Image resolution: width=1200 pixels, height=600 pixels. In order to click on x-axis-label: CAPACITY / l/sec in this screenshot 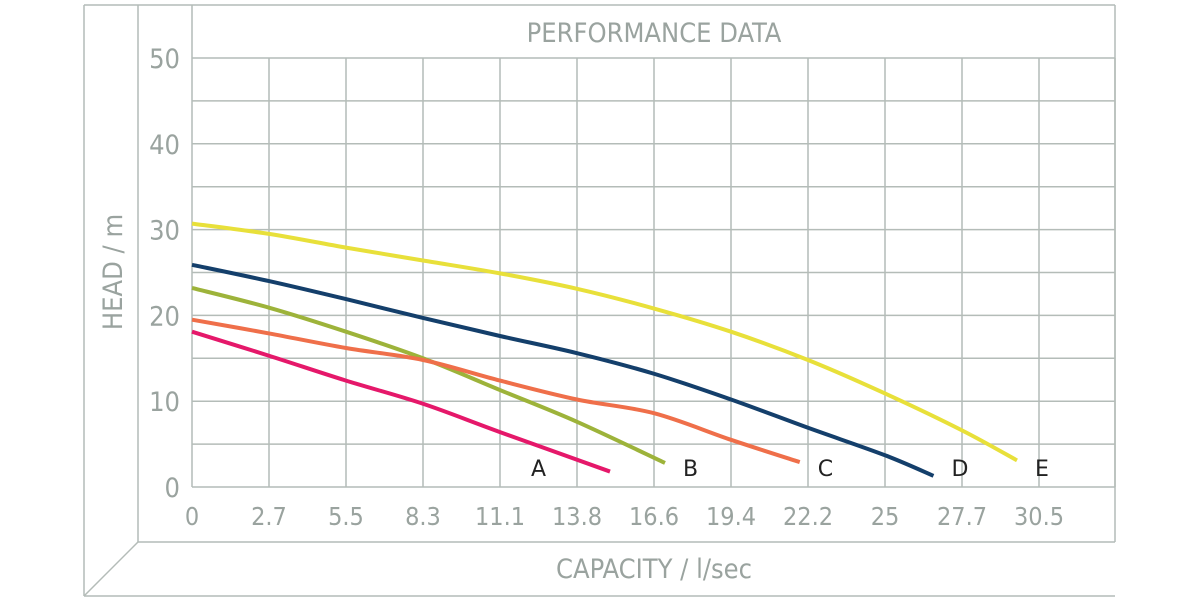, I will do `click(654, 569)`.